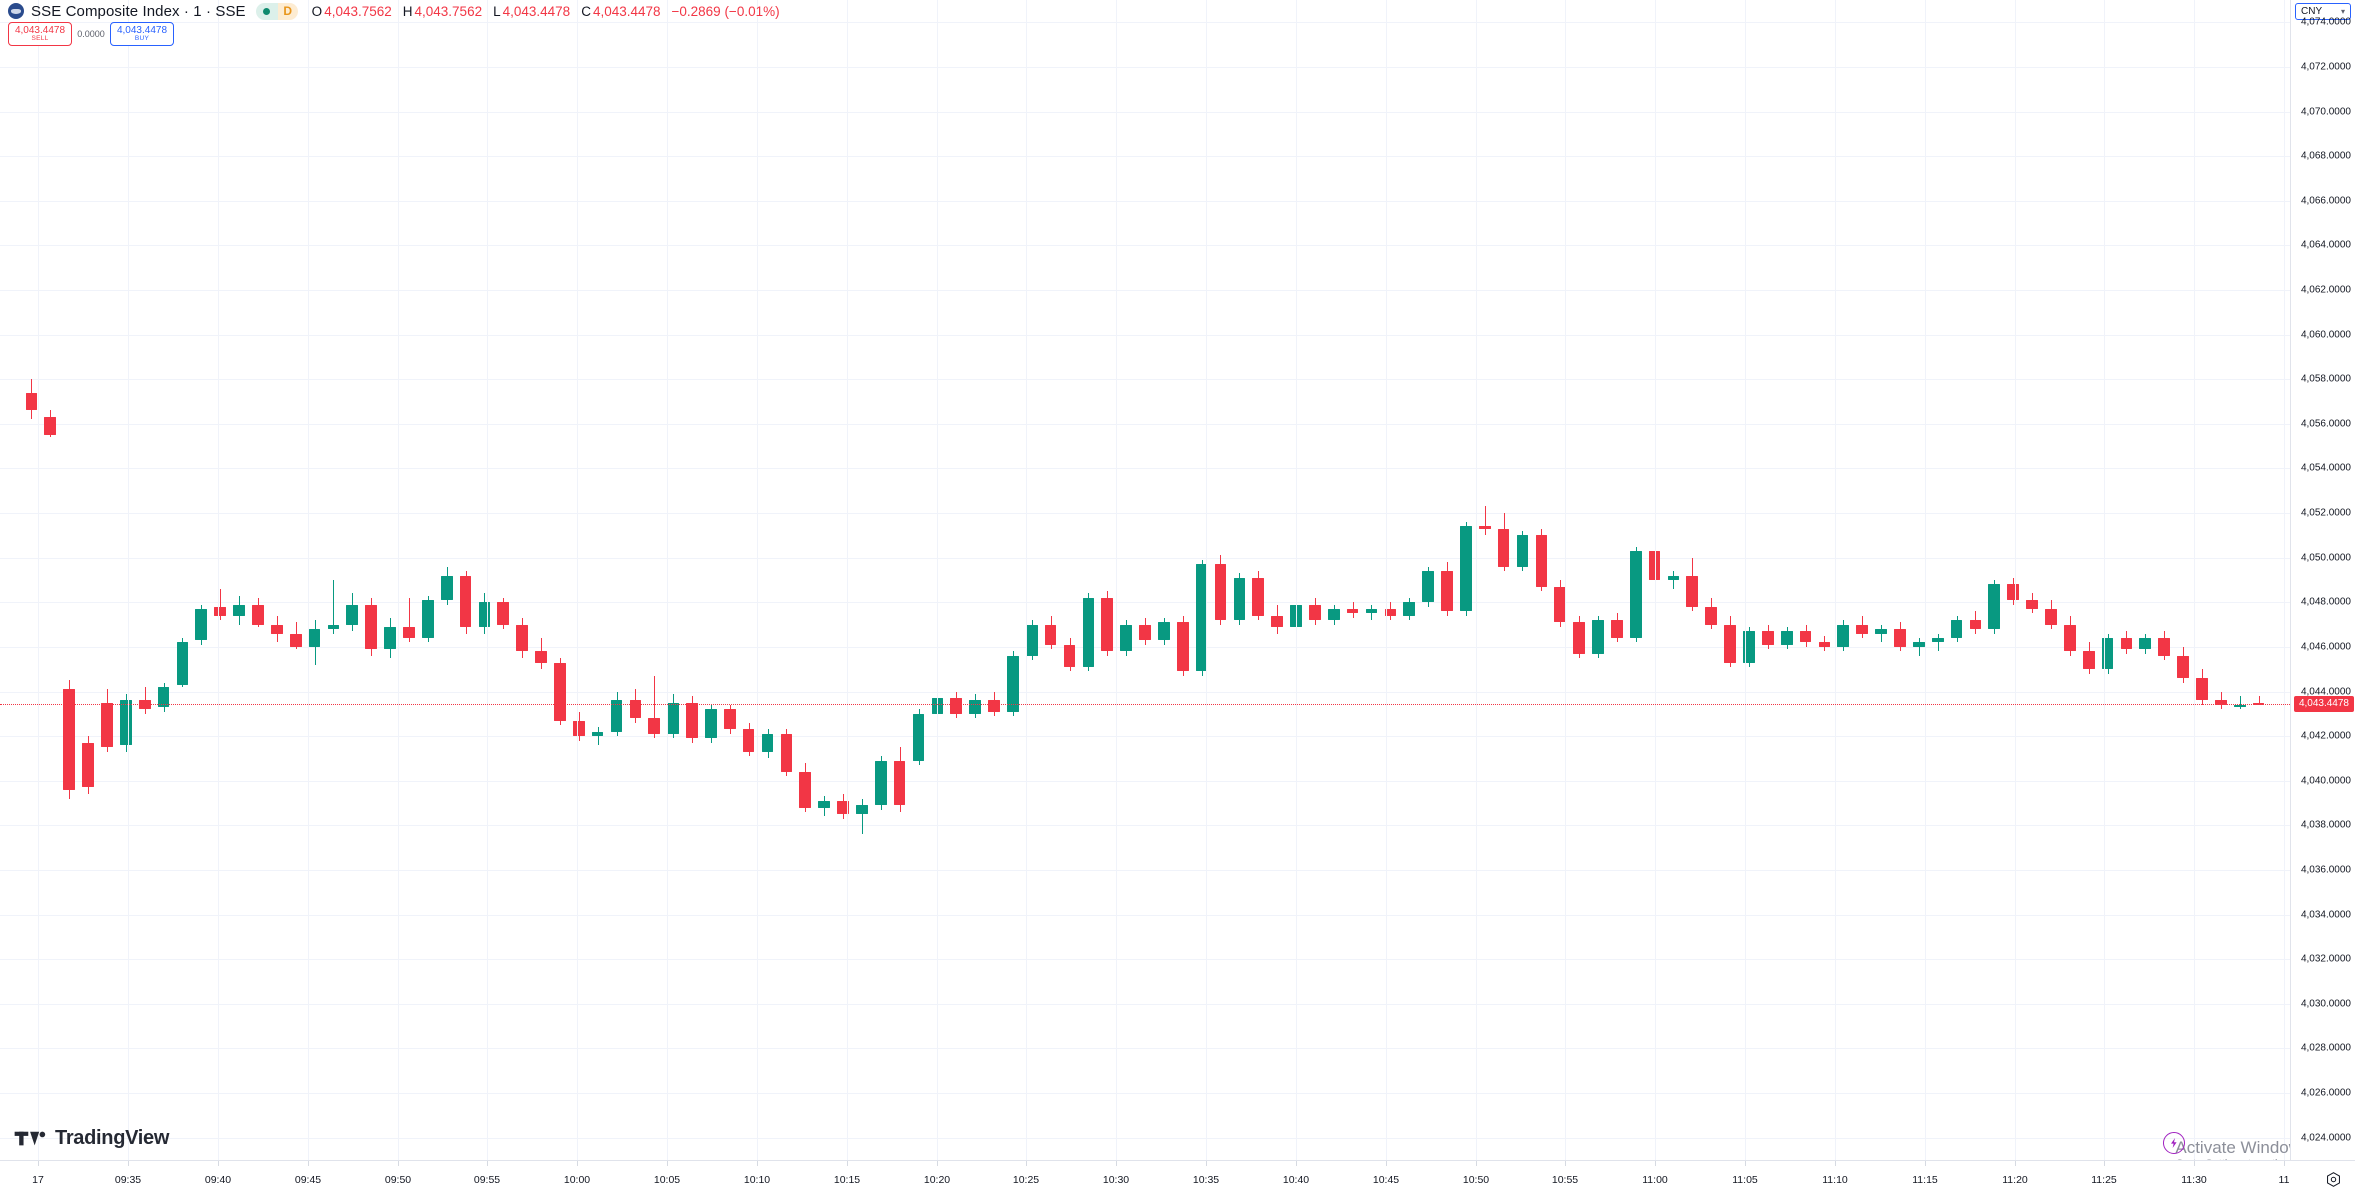 This screenshot has height=1198, width=2355. I want to click on buy-button: 4,043.4478 BUY, so click(142, 34).